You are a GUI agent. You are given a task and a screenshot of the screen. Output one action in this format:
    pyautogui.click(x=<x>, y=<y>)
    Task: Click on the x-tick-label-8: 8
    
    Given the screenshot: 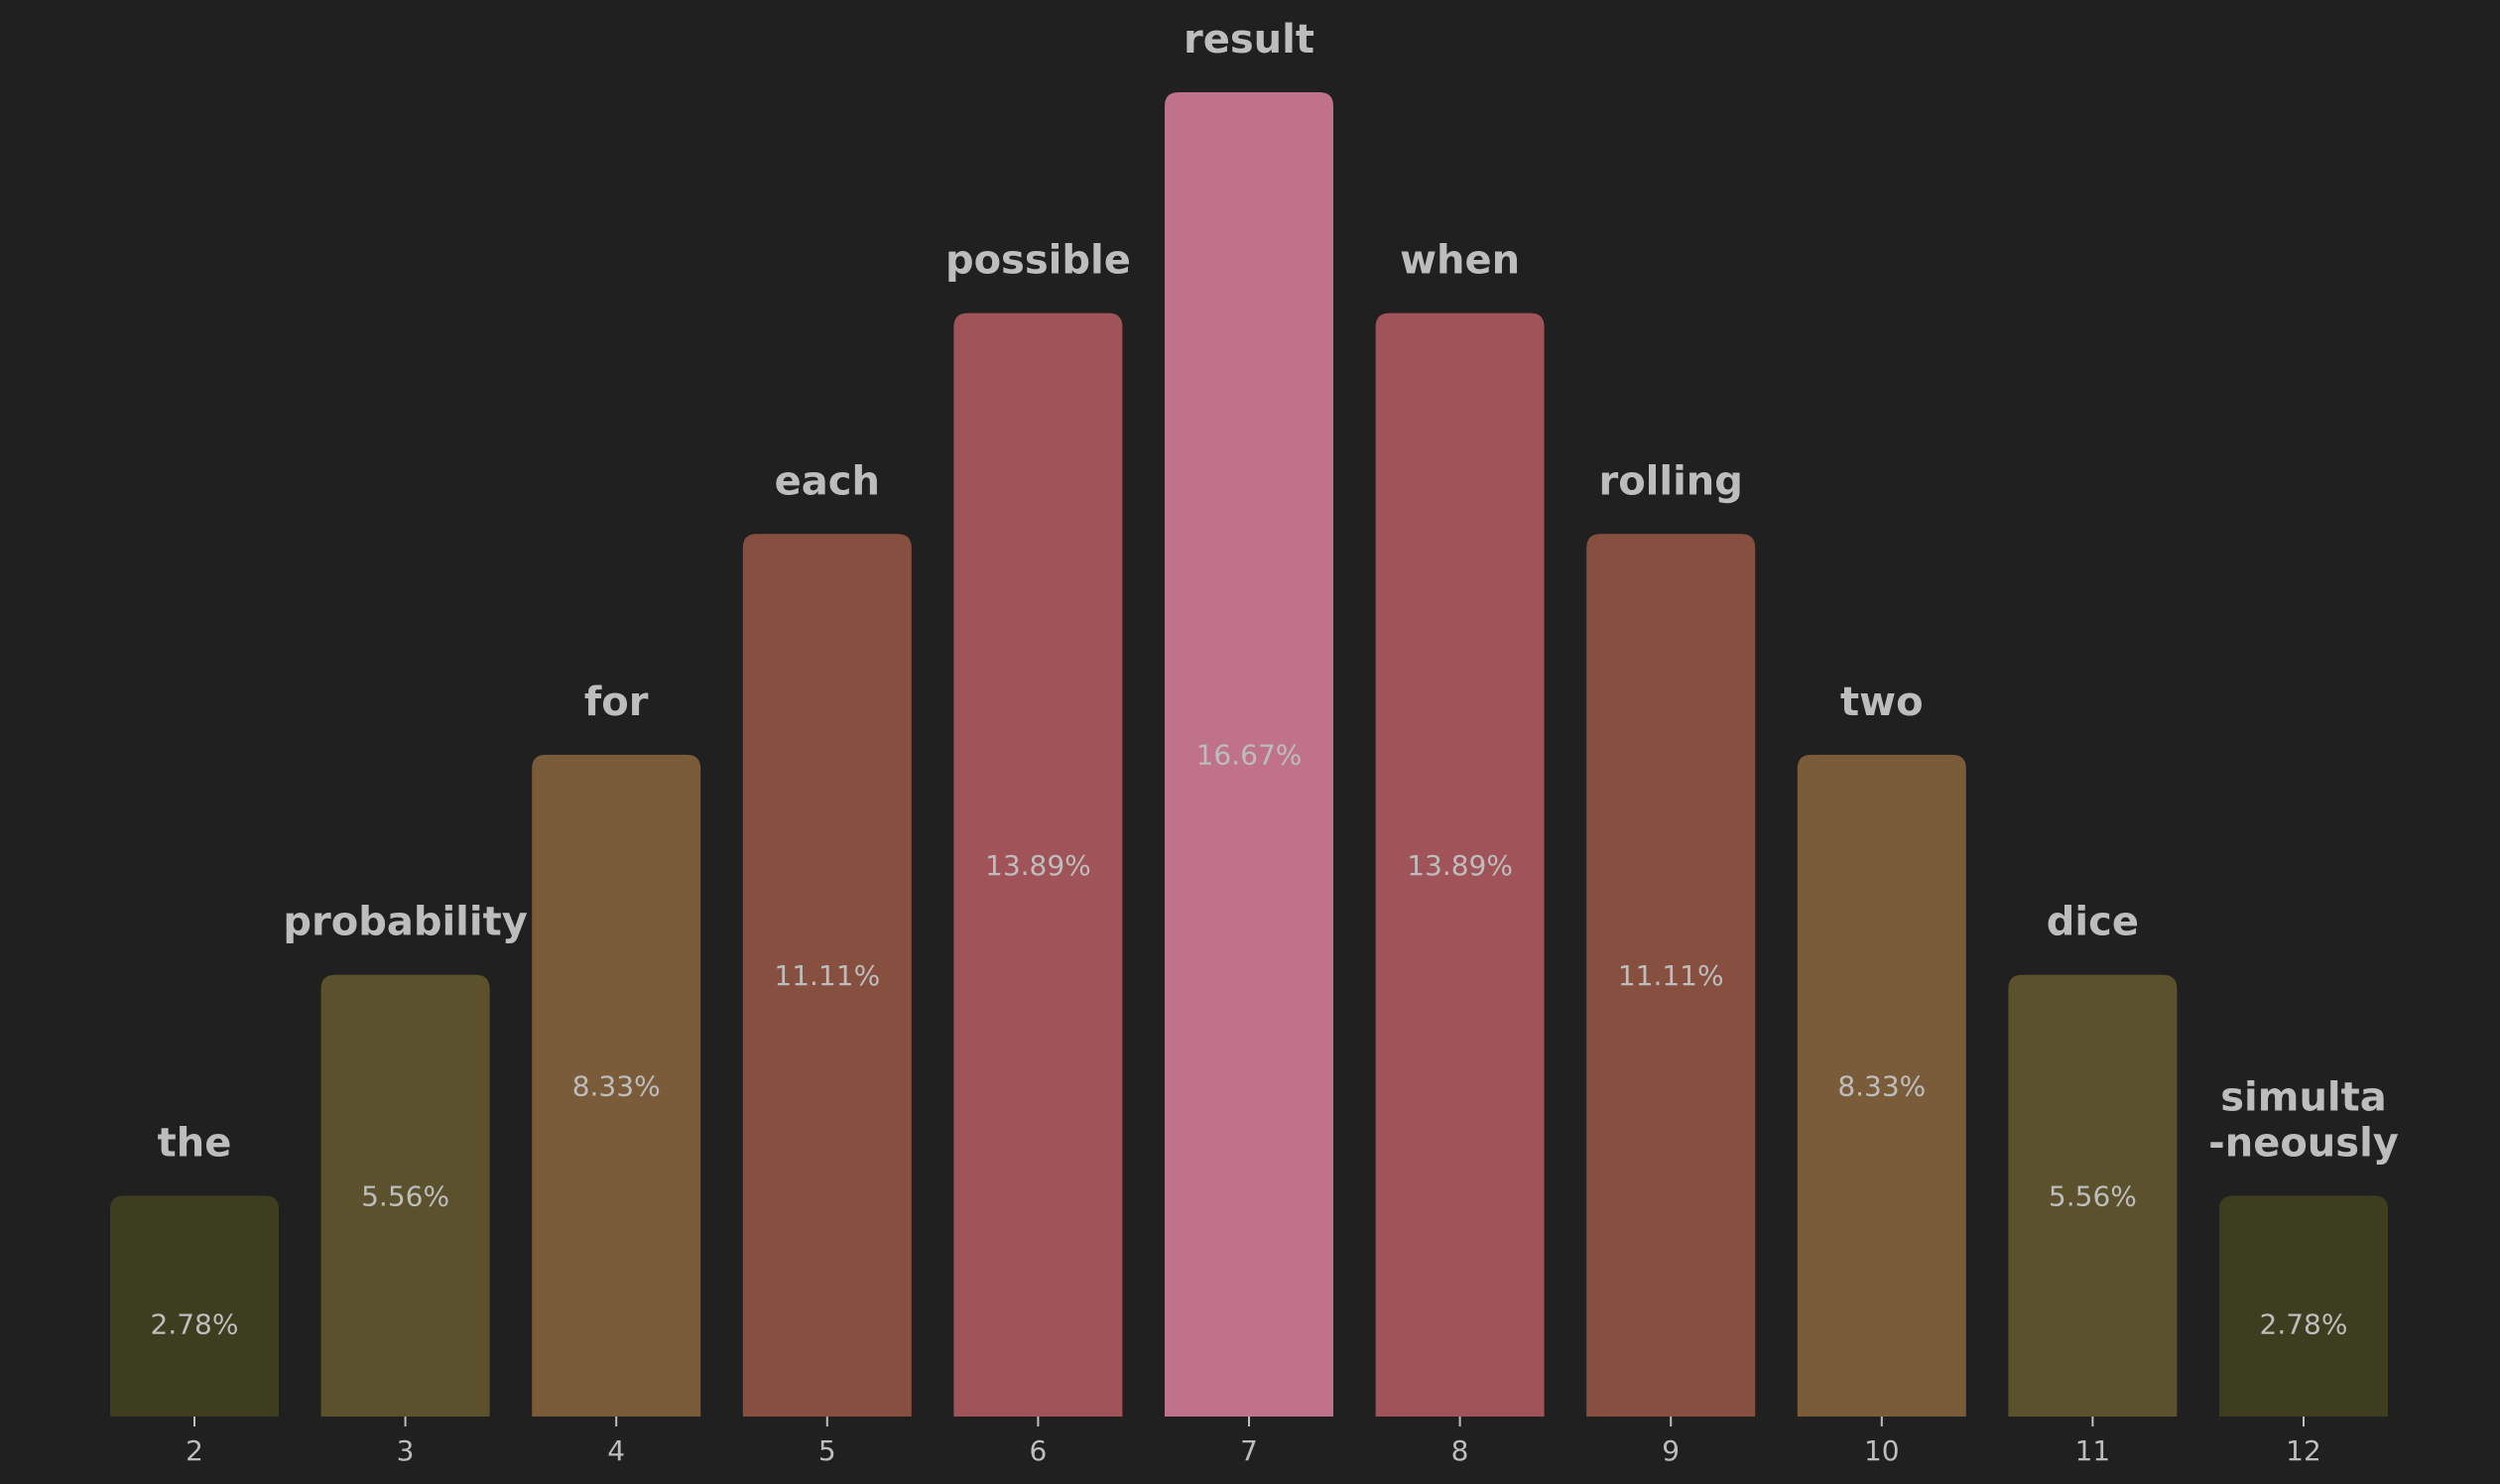 What is the action you would take?
    pyautogui.click(x=1460, y=1450)
    